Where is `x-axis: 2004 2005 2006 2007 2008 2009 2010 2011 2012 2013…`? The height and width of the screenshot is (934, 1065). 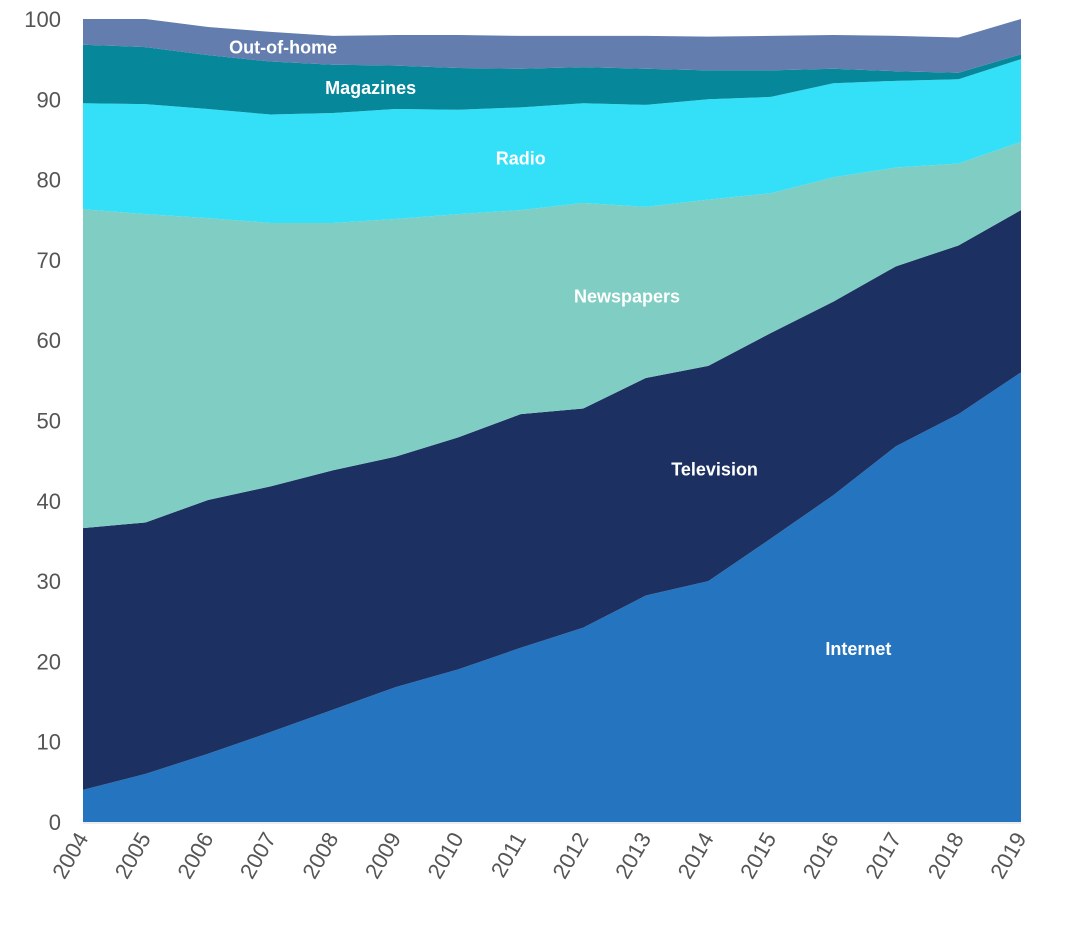 x-axis: 2004 2005 2006 2007 2008 2009 2010 2011 2012 2013… is located at coordinates (539, 852).